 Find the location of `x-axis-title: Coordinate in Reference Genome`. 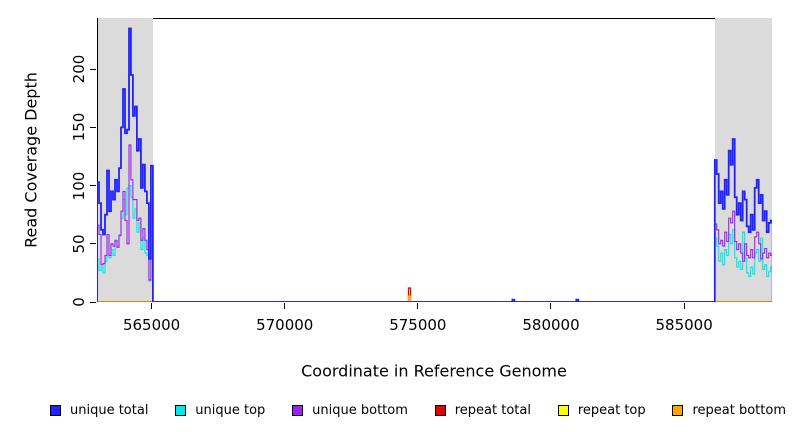

x-axis-title: Coordinate in Reference Genome is located at coordinates (434, 371).